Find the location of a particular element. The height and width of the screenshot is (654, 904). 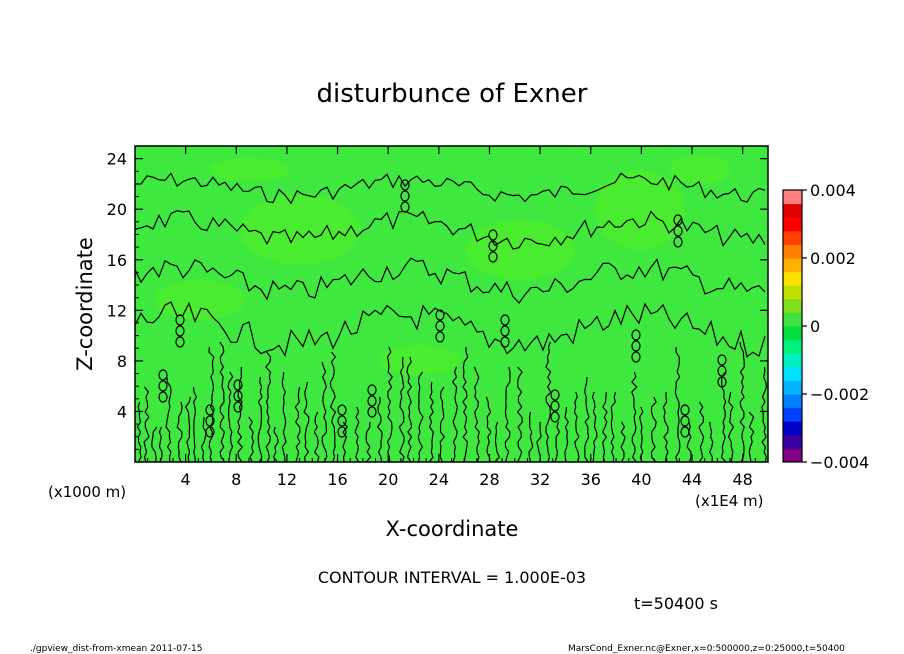

x-tick-label: 16 is located at coordinates (337, 479).